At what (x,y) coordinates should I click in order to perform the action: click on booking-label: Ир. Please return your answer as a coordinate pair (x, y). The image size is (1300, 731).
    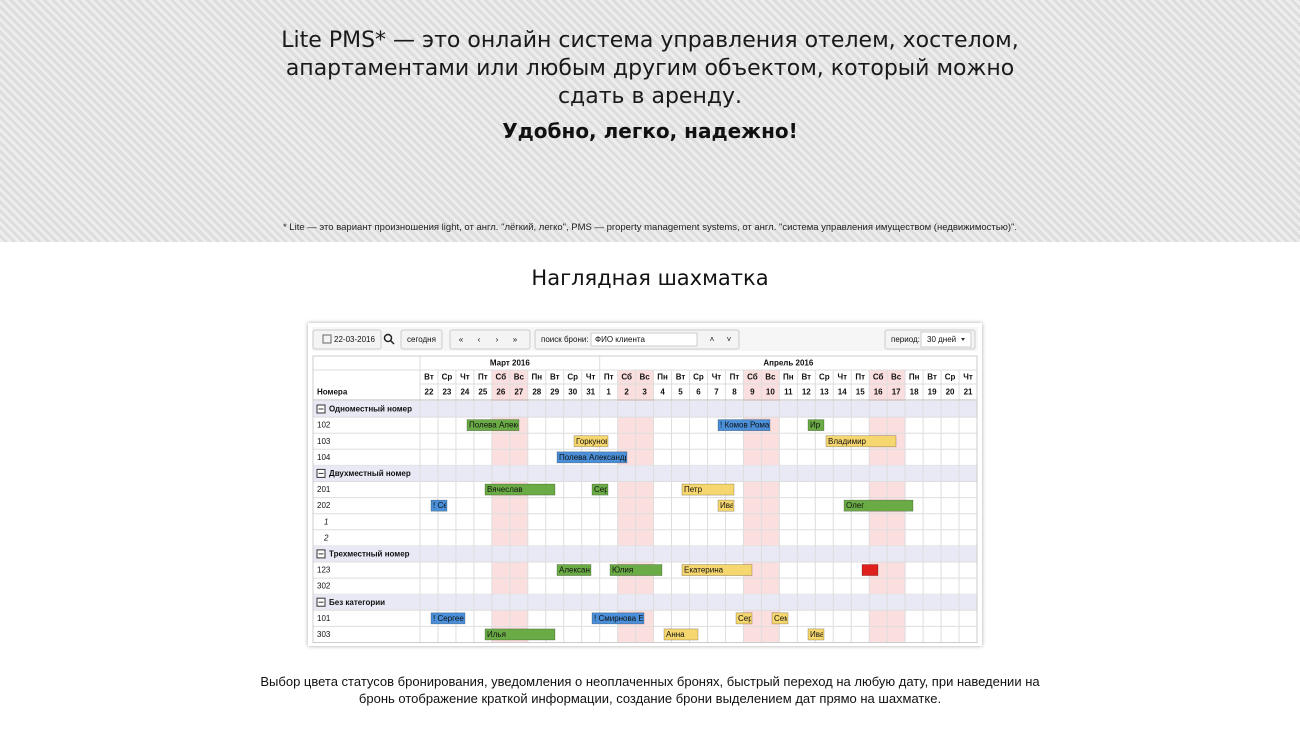
    Looking at the image, I should click on (815, 425).